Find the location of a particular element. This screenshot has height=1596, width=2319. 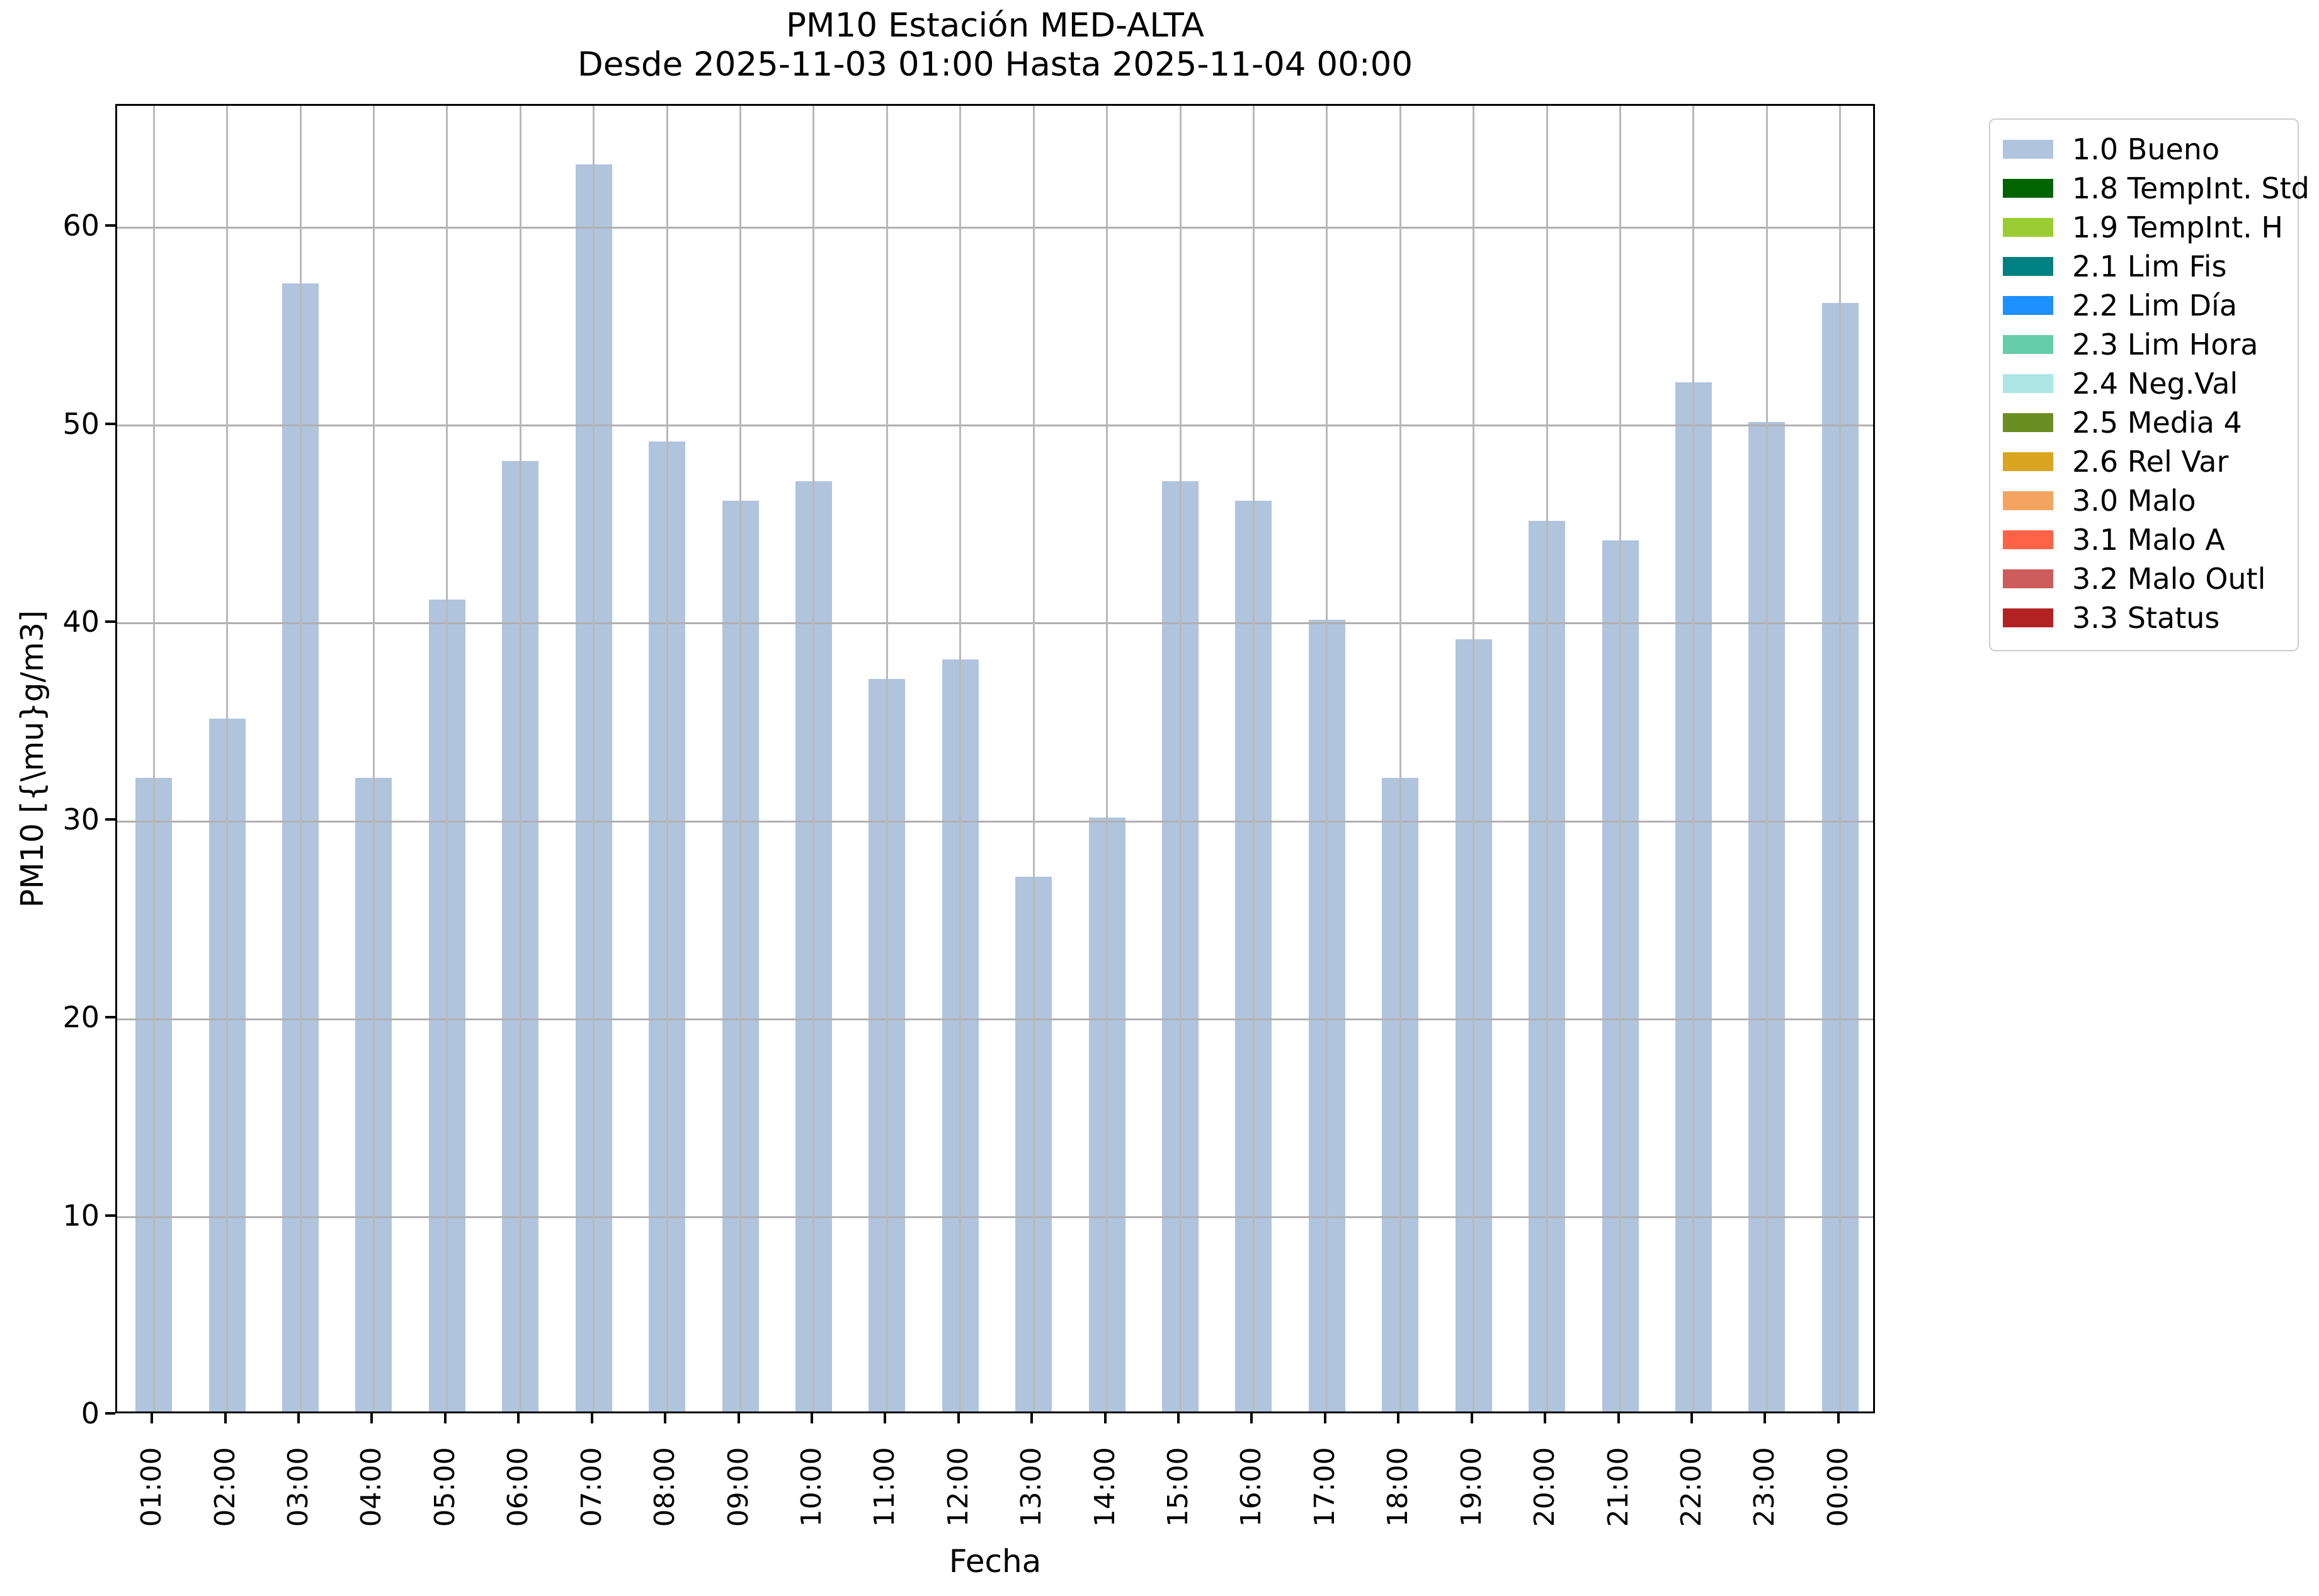

x-tick-label: 08:00 is located at coordinates (665, 1487).